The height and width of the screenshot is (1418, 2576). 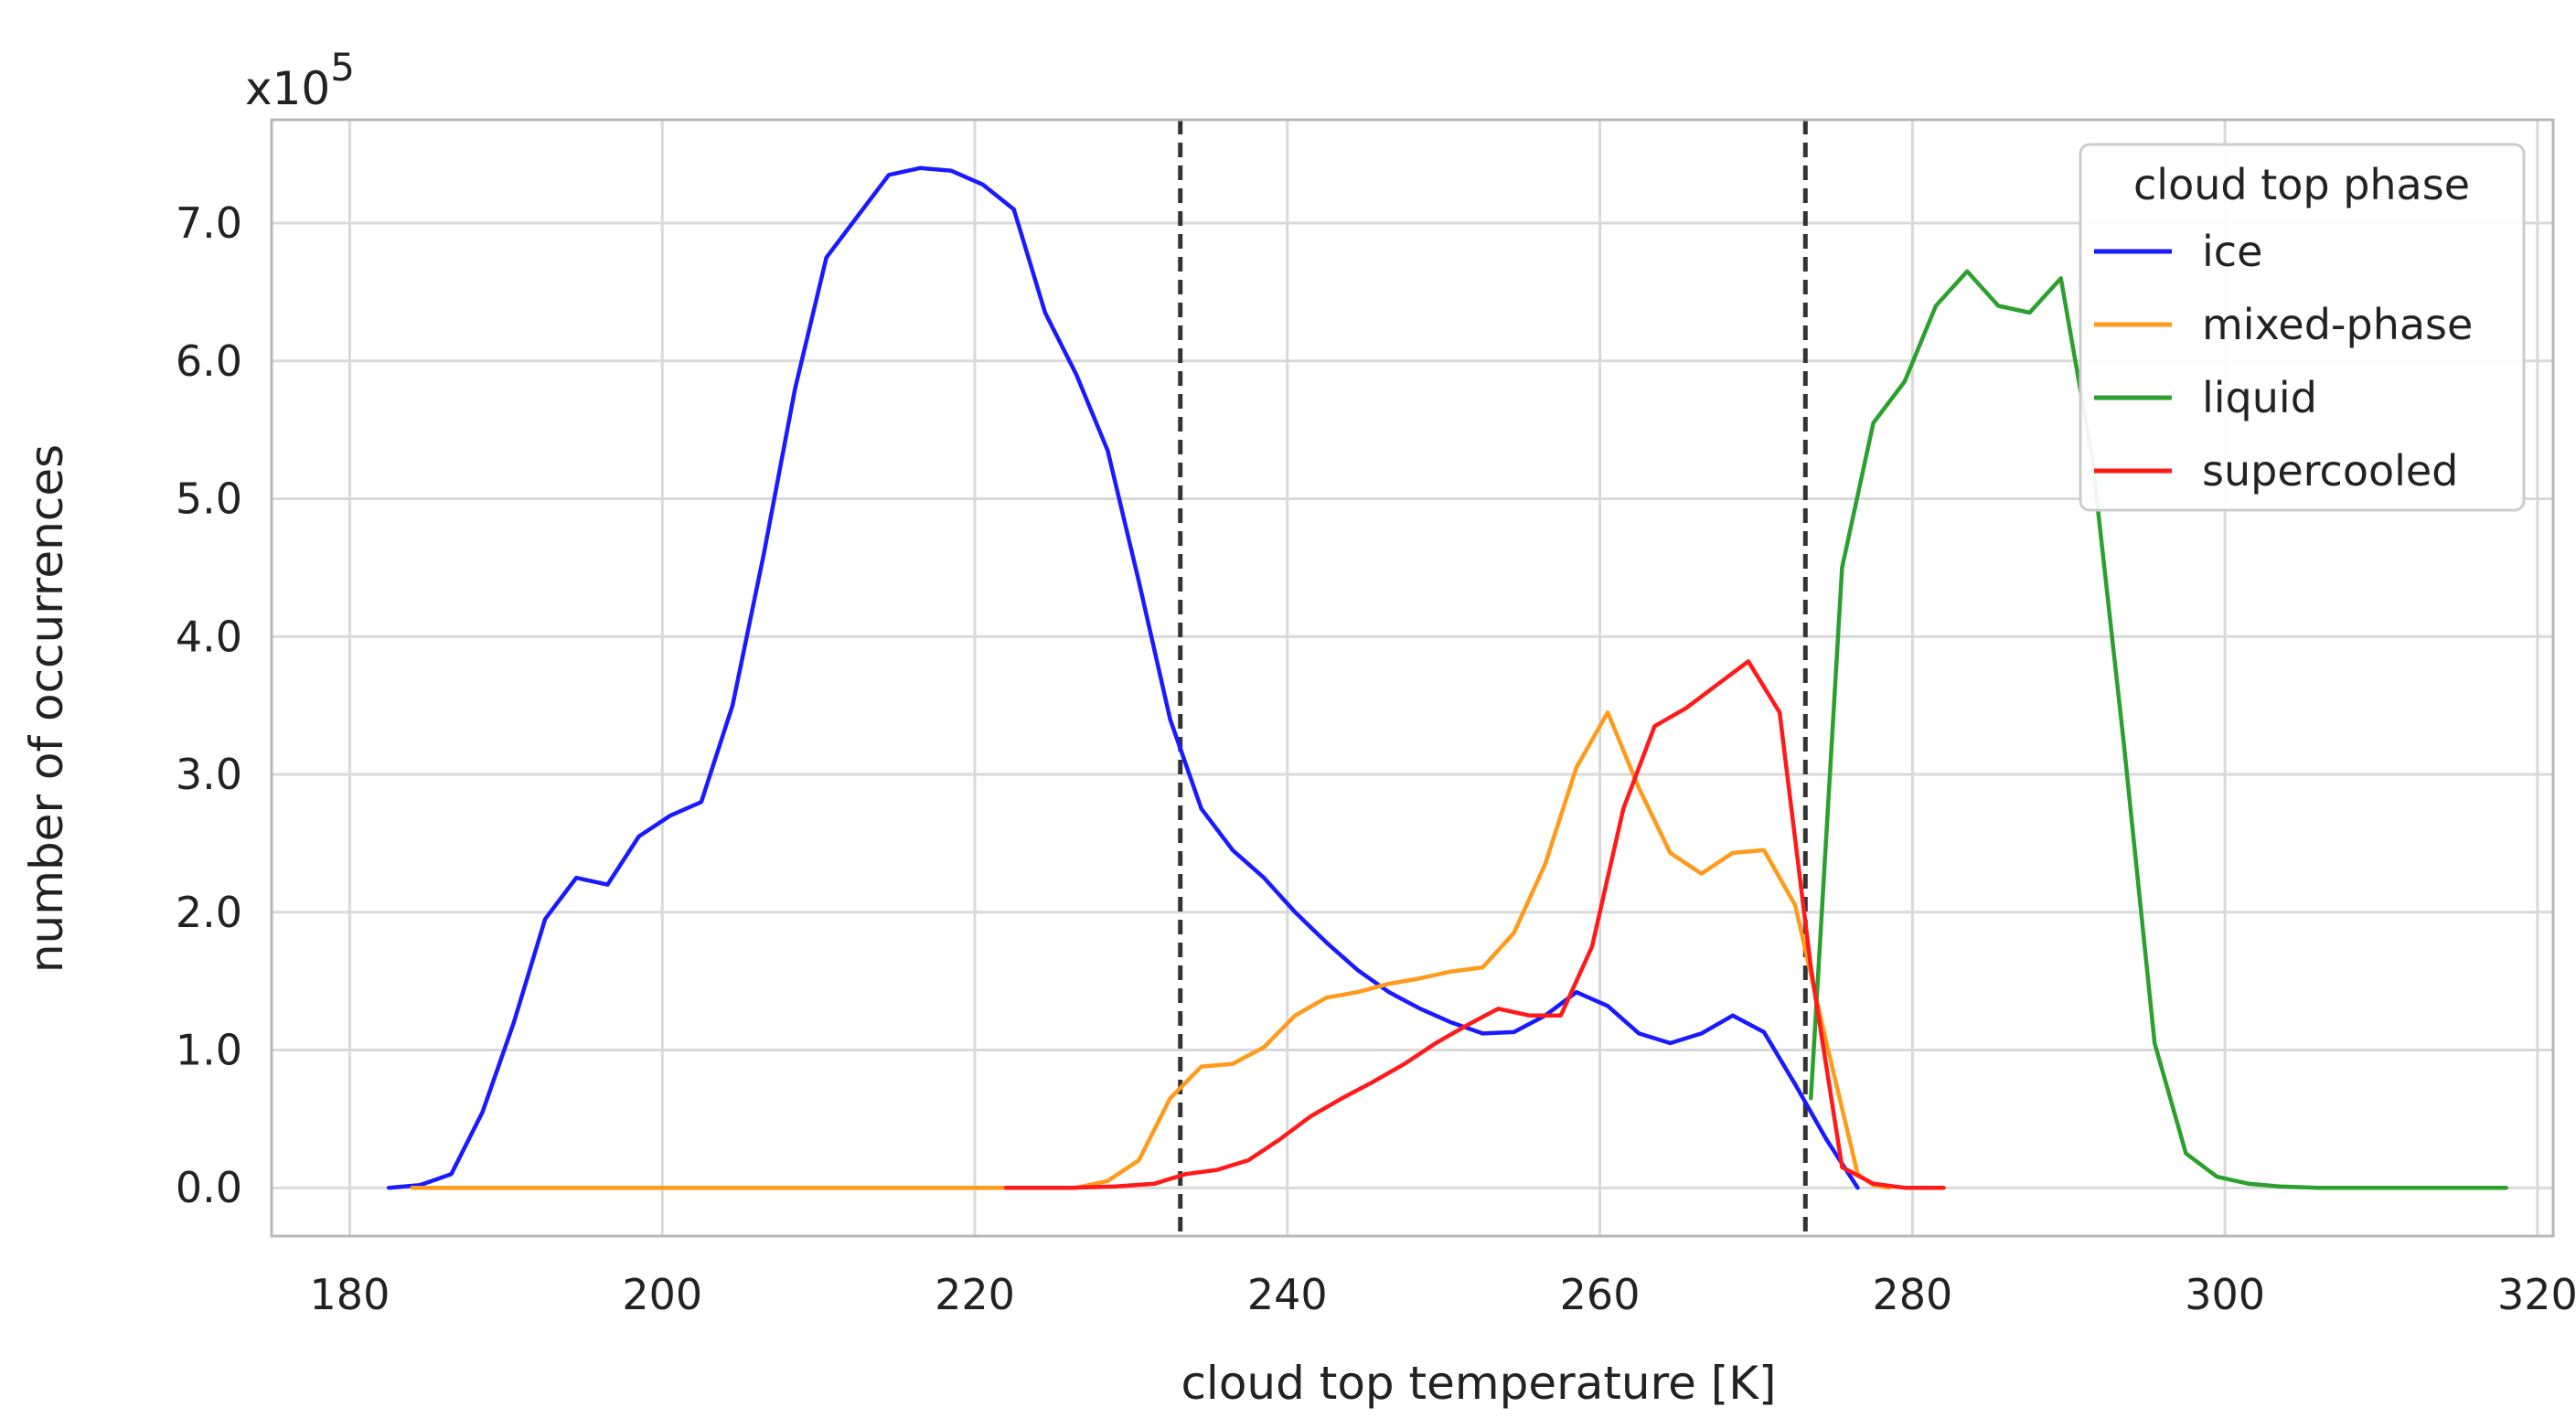 What do you see at coordinates (662, 1294) in the screenshot?
I see `x-tick-label: 200` at bounding box center [662, 1294].